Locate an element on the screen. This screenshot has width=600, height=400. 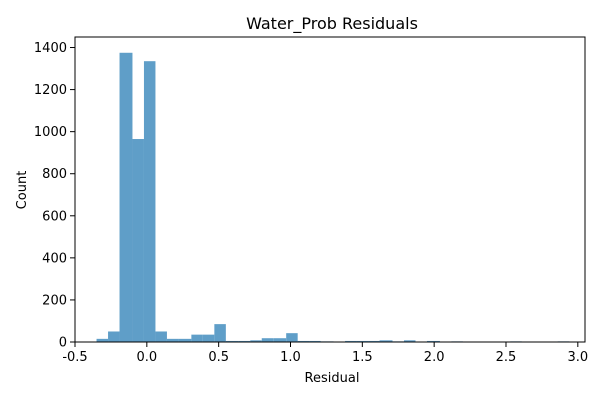
y-tick-label: 400 is located at coordinates (54, 258).